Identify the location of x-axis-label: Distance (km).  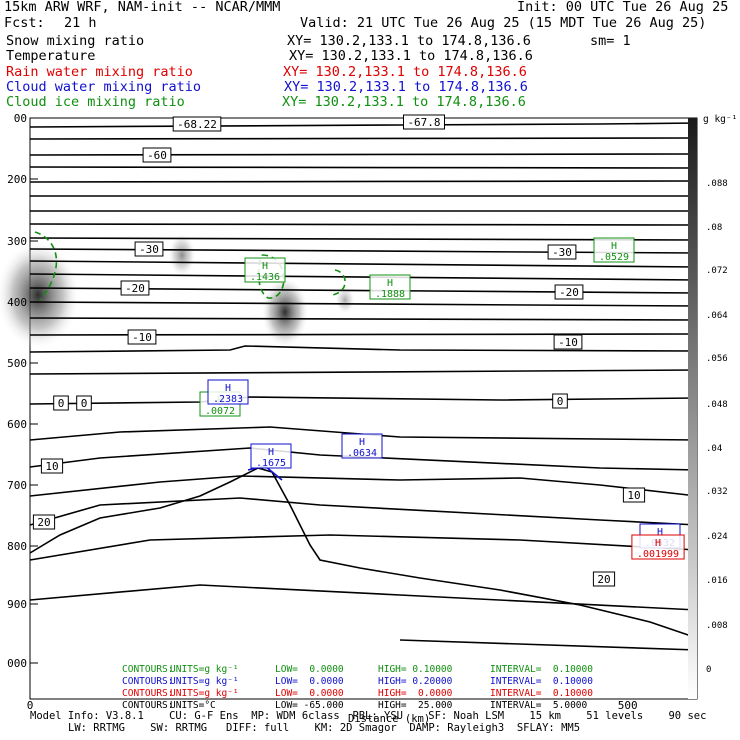
(389, 719).